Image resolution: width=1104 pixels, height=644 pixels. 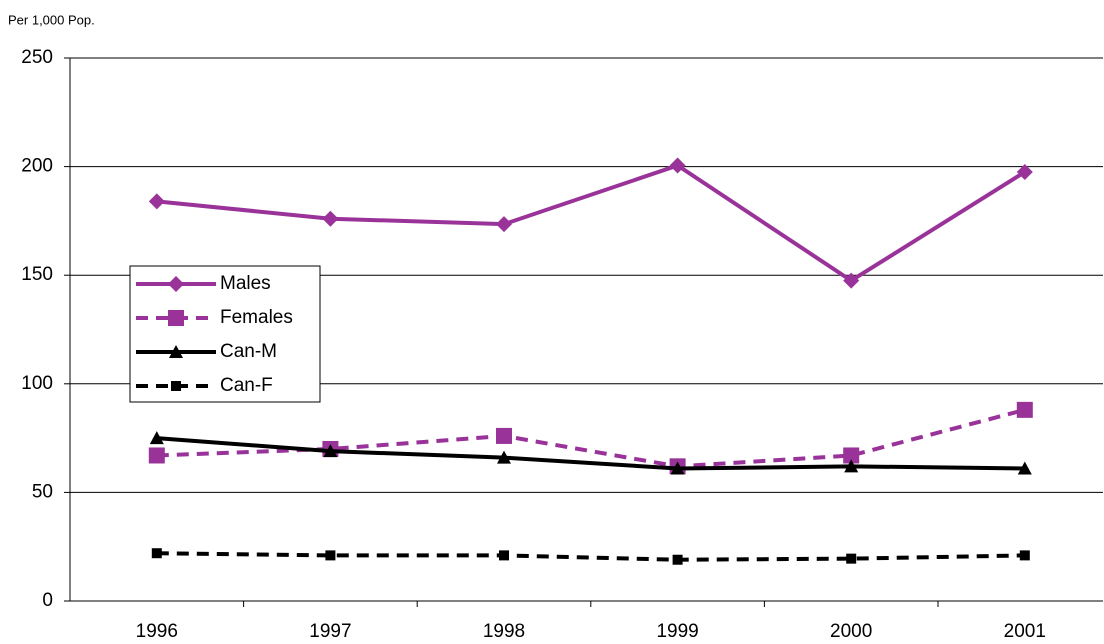 What do you see at coordinates (245, 283) in the screenshot?
I see `legend-label: Males` at bounding box center [245, 283].